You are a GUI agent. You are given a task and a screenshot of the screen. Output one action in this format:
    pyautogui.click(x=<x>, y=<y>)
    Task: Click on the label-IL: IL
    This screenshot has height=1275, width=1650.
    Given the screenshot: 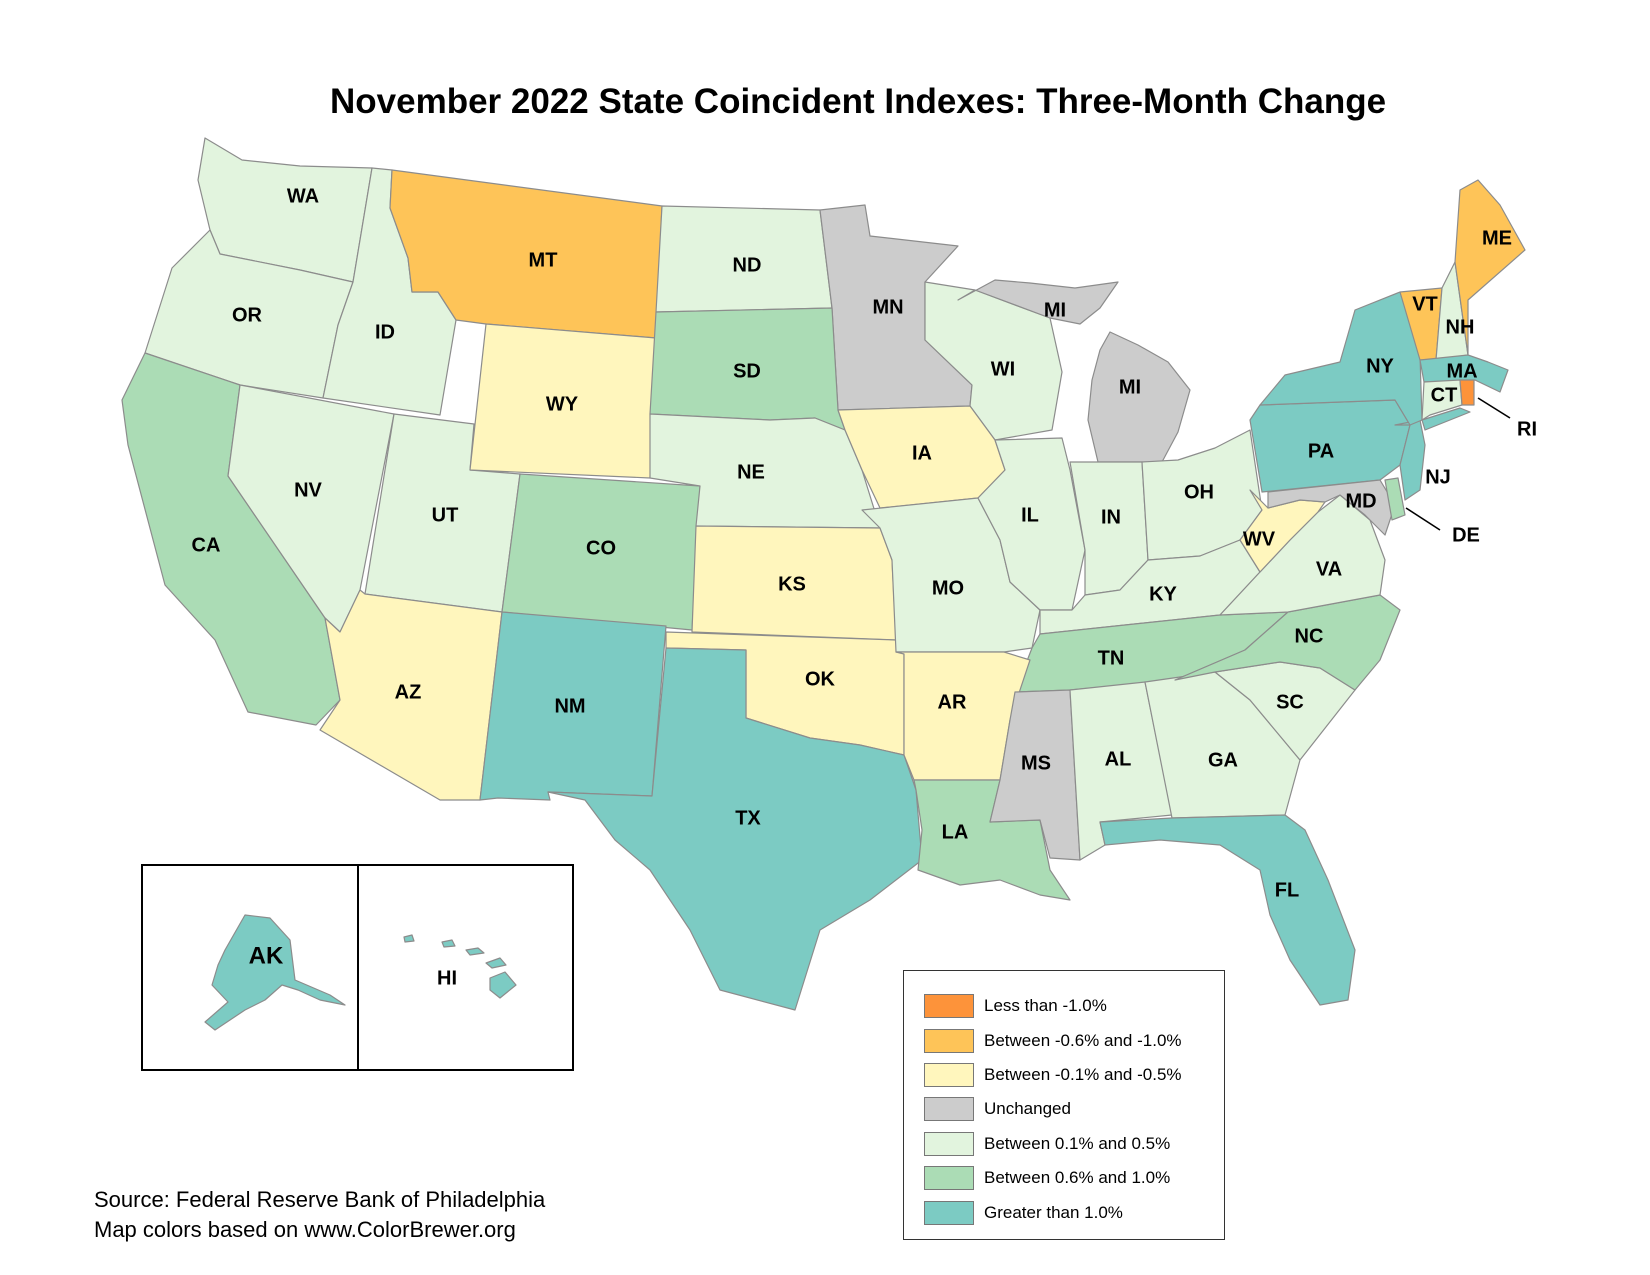 What is the action you would take?
    pyautogui.click(x=1030, y=515)
    